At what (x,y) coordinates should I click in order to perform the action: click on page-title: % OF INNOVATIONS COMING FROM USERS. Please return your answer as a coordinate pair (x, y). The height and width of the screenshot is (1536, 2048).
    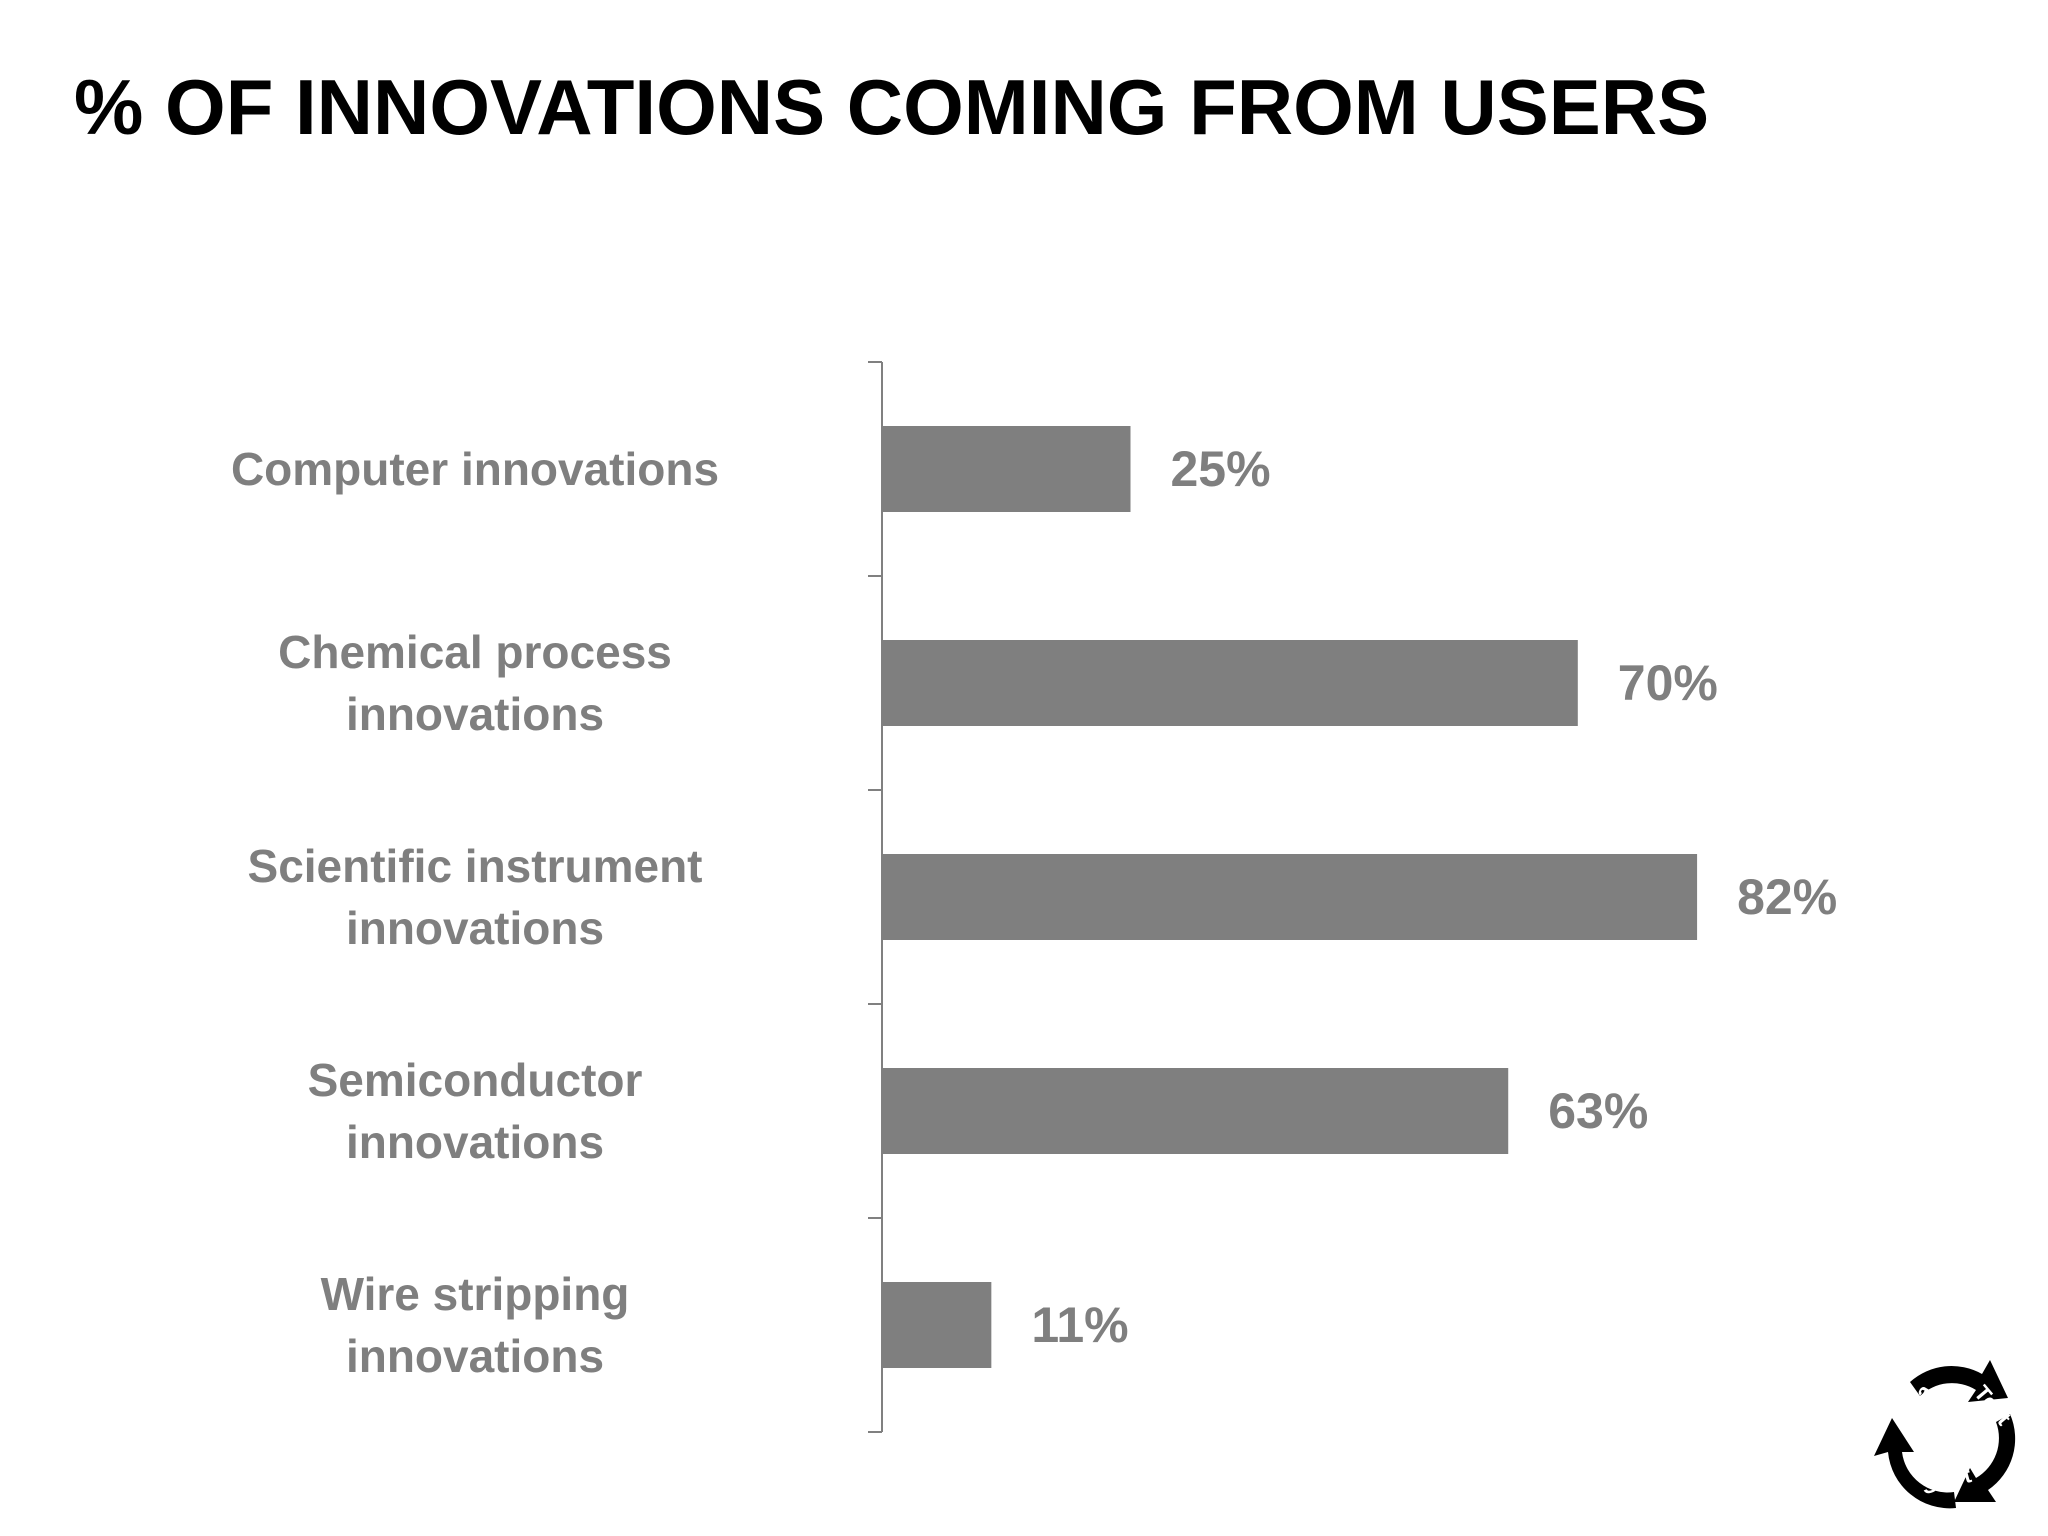
    Looking at the image, I should click on (892, 107).